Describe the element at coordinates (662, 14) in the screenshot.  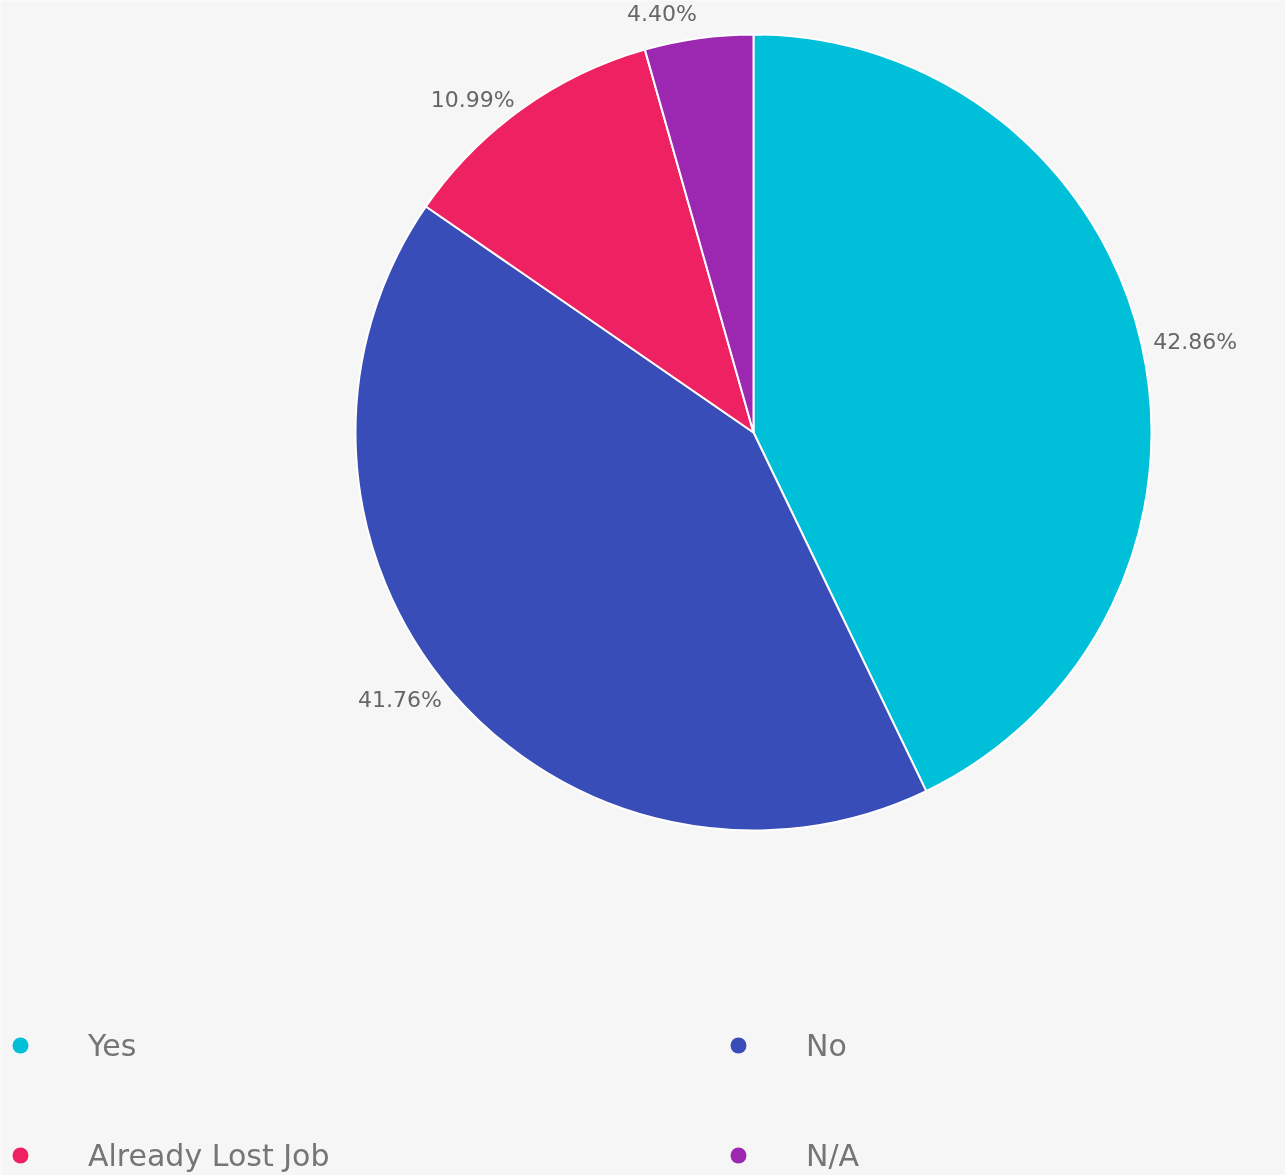
I see `data-label: 4.40%` at that location.